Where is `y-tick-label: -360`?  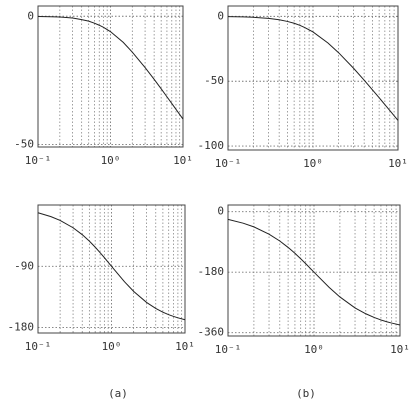 y-tick-label: -360 is located at coordinates (211, 332).